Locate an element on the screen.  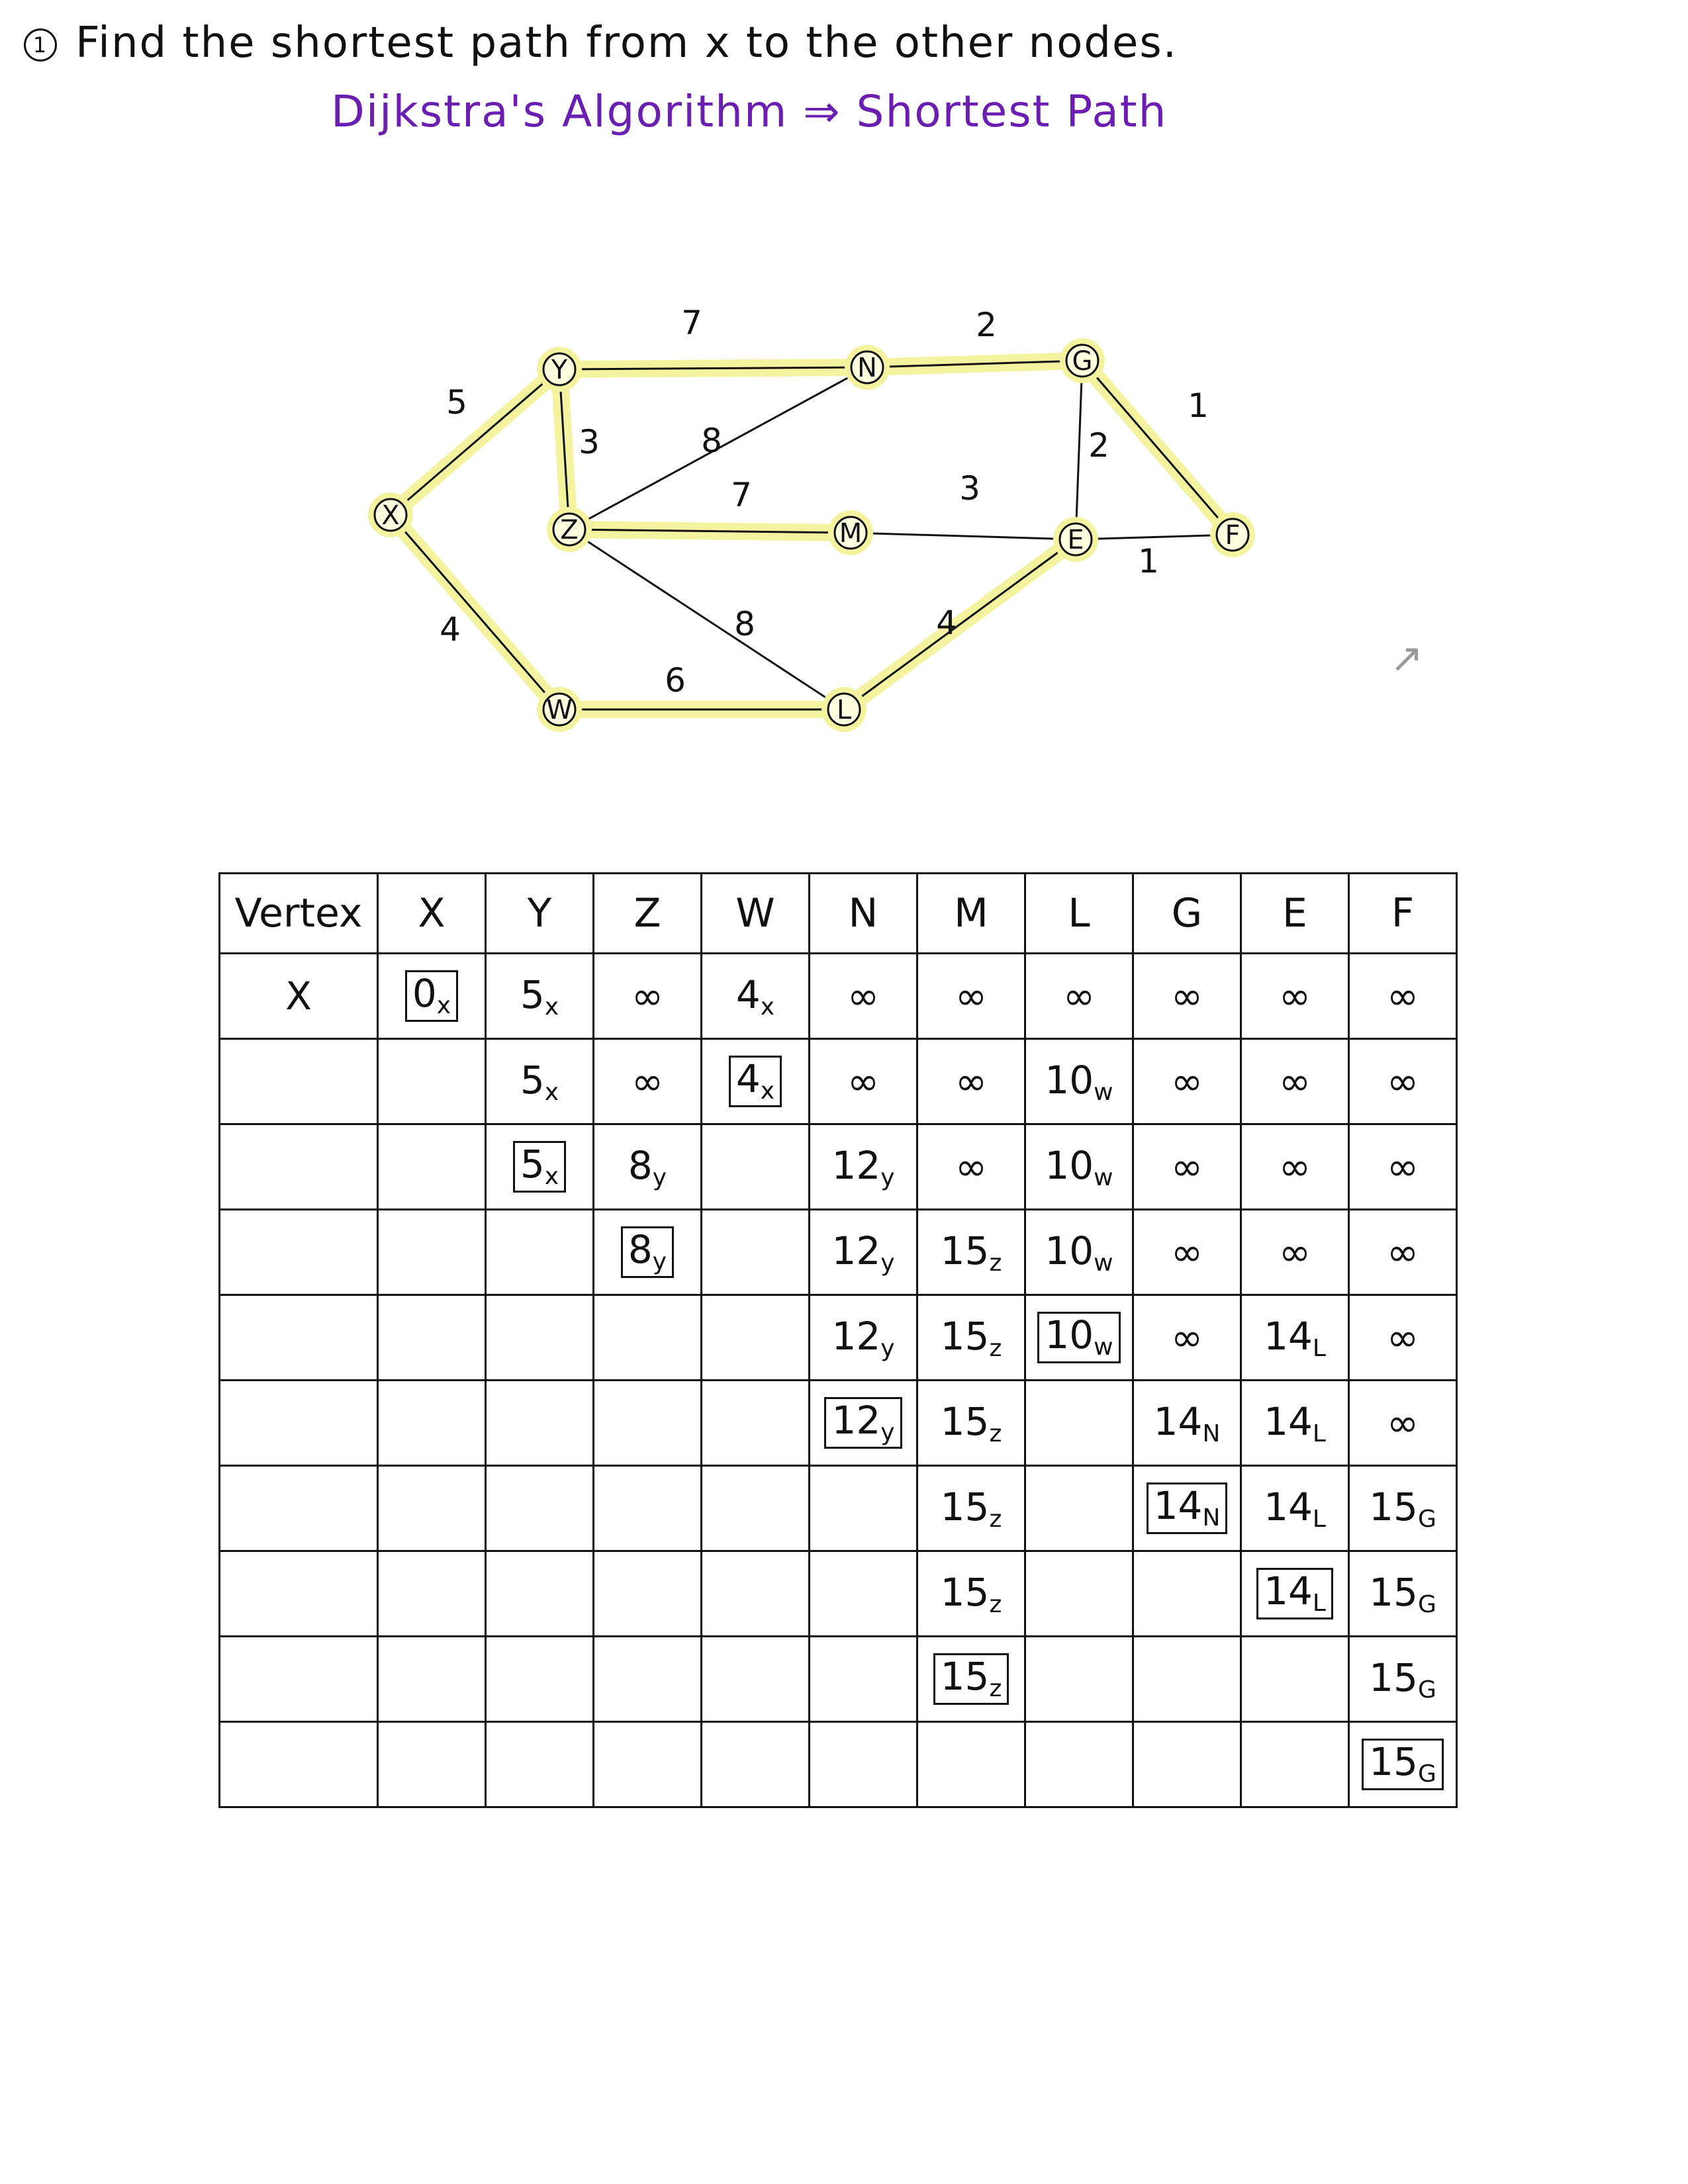
edge-y-n is located at coordinates (713, 368).